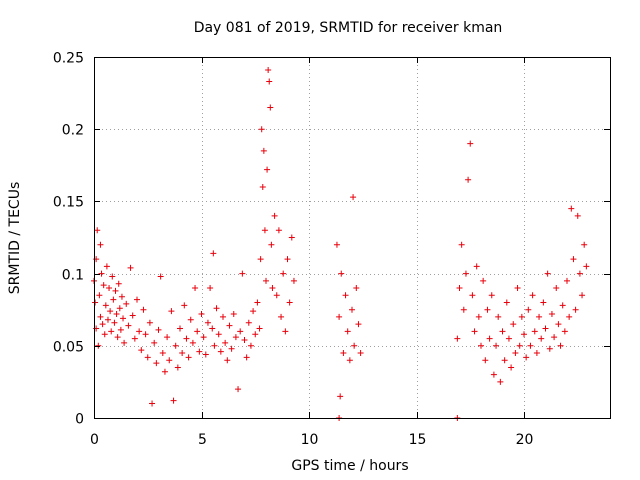 The image size is (640, 480). I want to click on y-tick-label: 0, so click(79, 420).